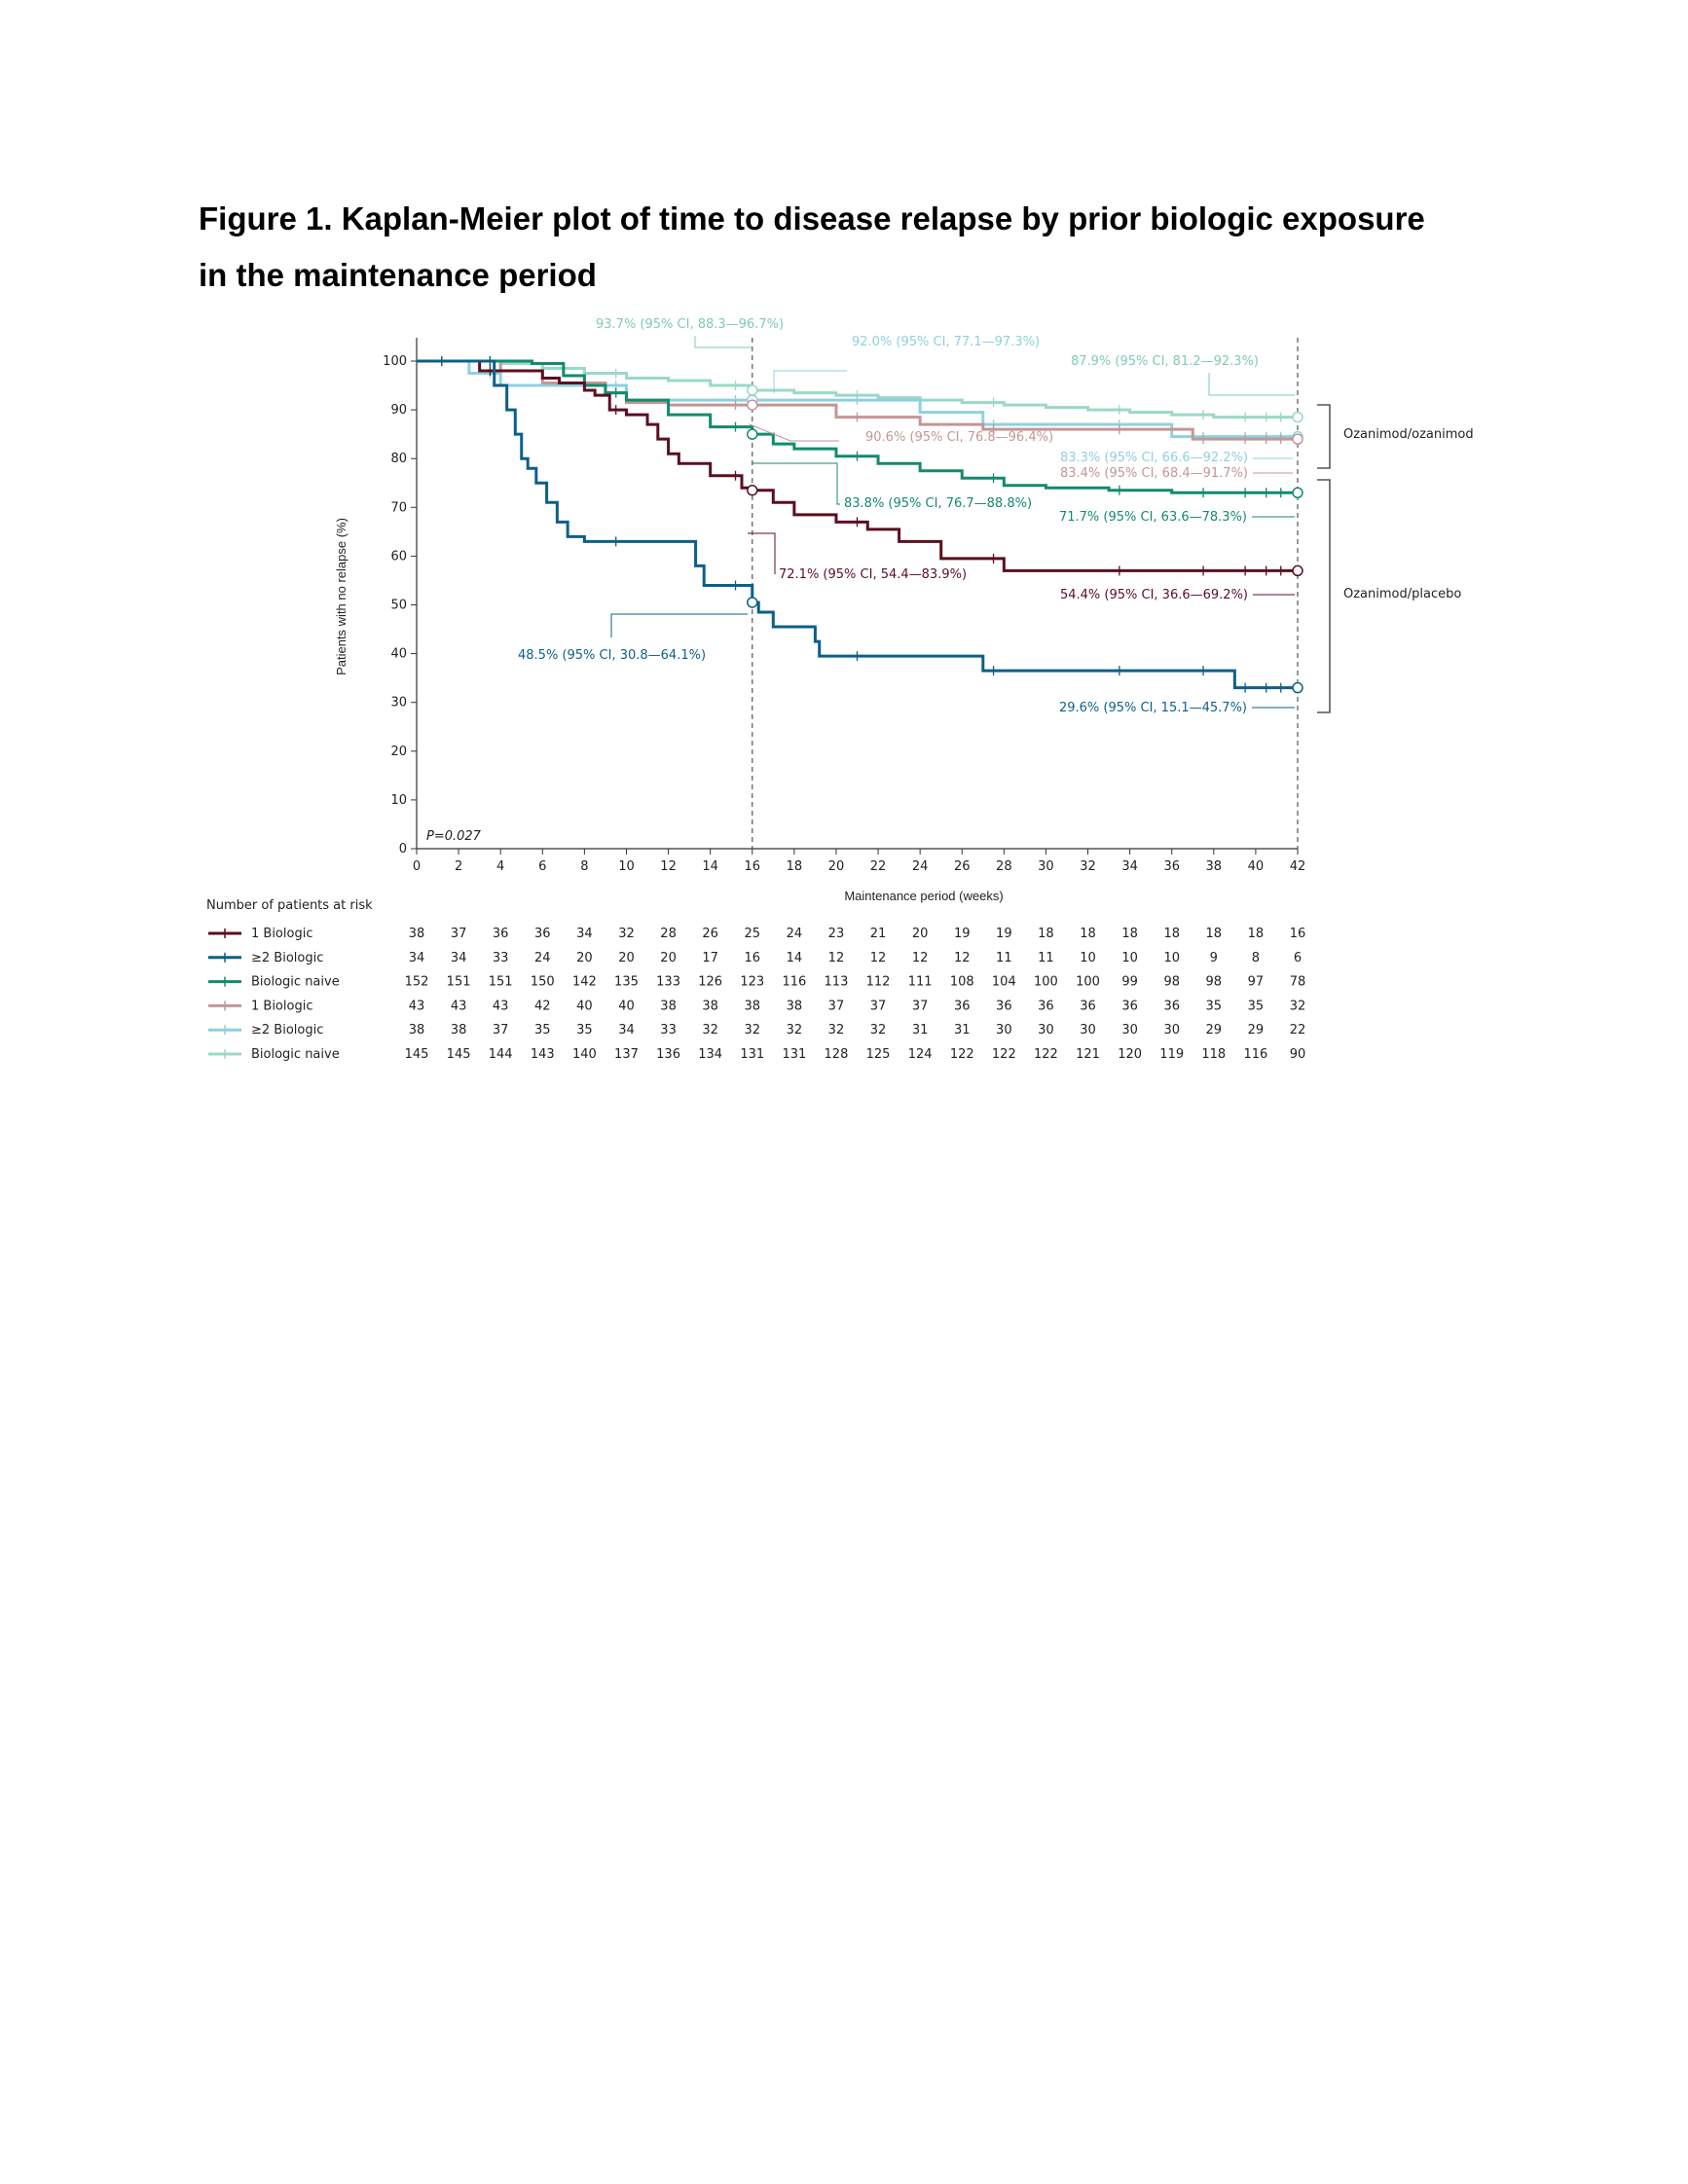 The width and height of the screenshot is (1688, 2184). Describe the element at coordinates (612, 655) in the screenshot. I see `annotation-label: 48.5% (95% CI, 30.8—64.1%)` at that location.